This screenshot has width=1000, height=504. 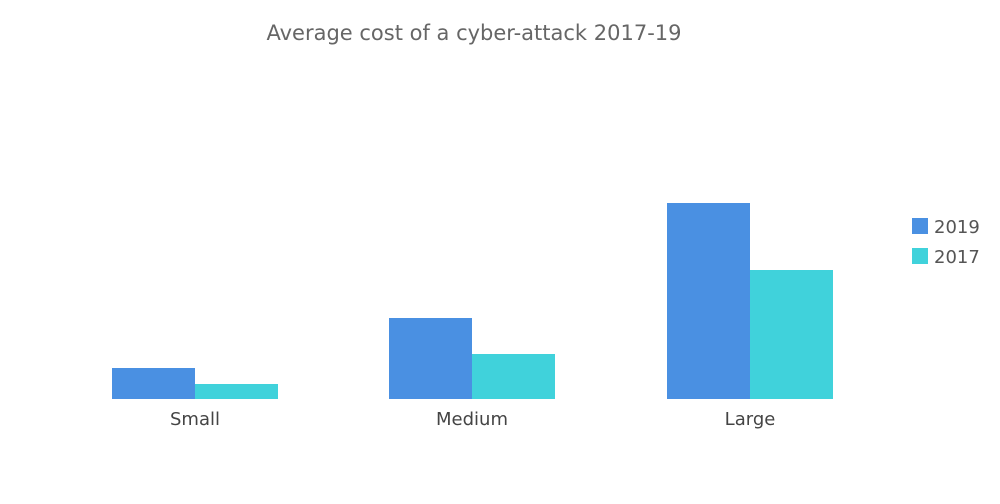 What do you see at coordinates (920, 226) in the screenshot?
I see `legend-swatch-2019` at bounding box center [920, 226].